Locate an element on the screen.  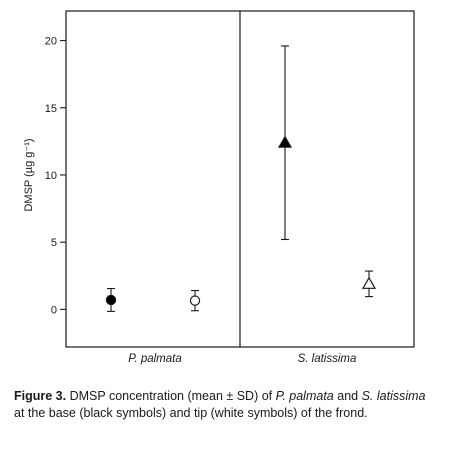
caption-species-2: S. latissima is located at coordinates (393, 396).